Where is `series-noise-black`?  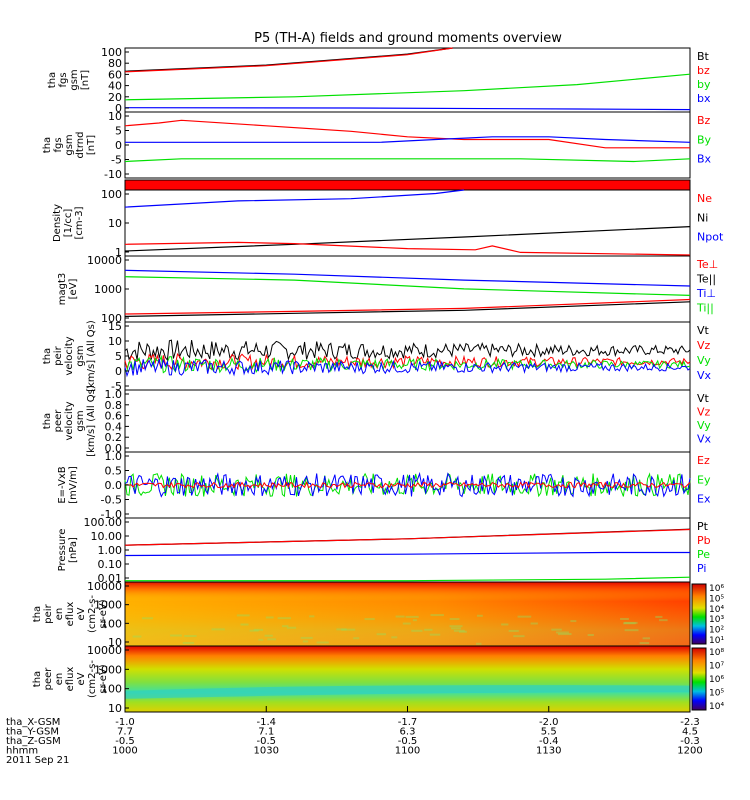 series-noise-black is located at coordinates (407, 350).